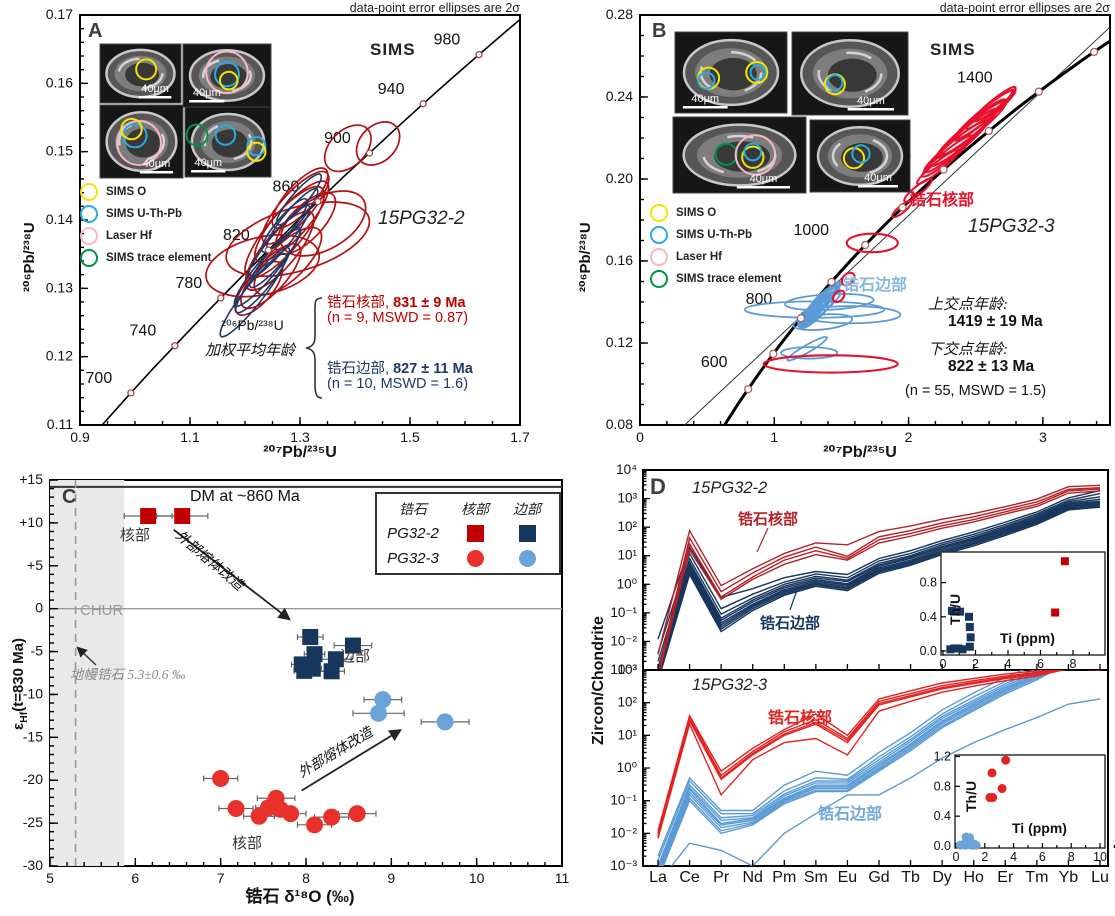  I want to click on tick-label: 9, so click(391, 878).